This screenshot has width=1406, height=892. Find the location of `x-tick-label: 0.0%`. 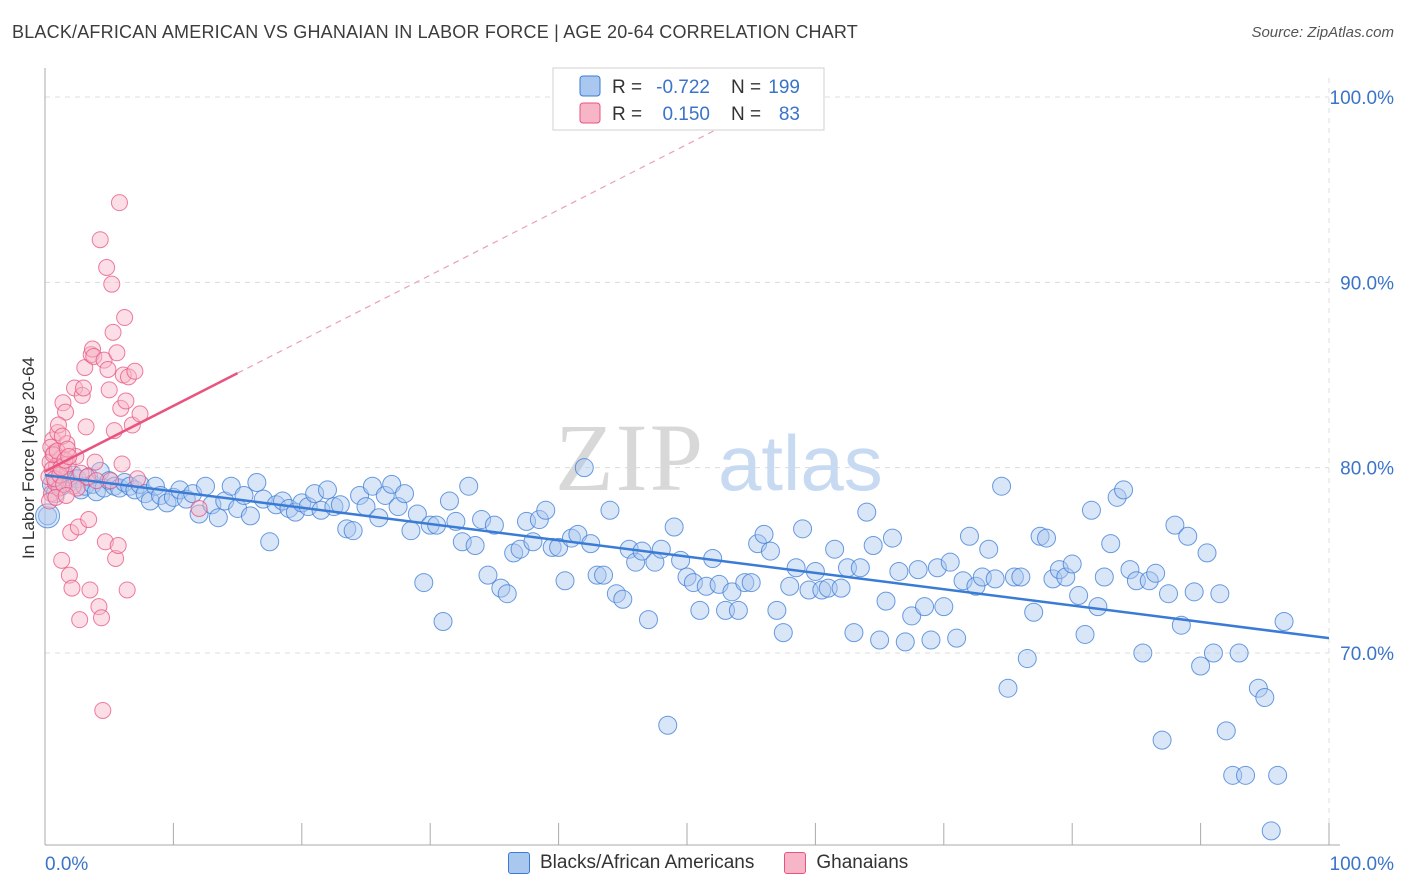

x-tick-label: 0.0% is located at coordinates (66, 864).